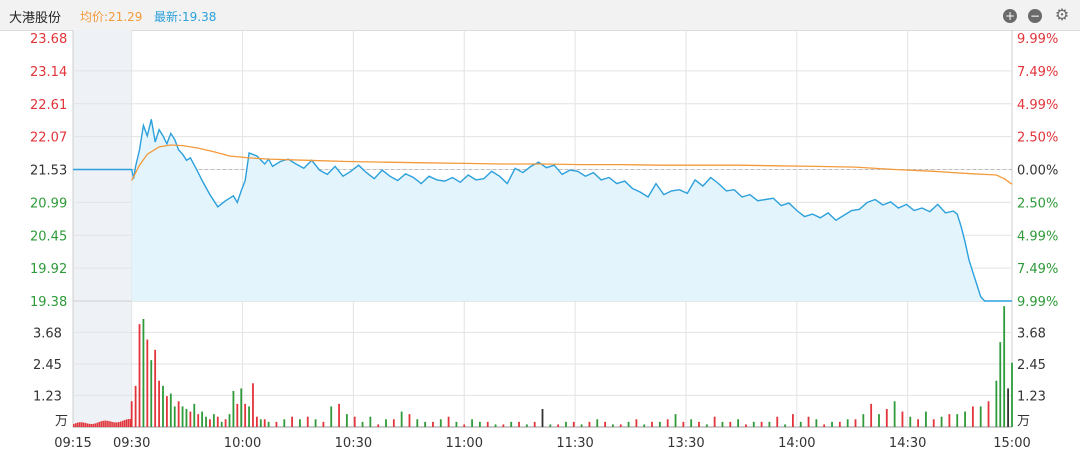 This screenshot has height=456, width=1080. What do you see at coordinates (48, 302) in the screenshot?
I see `price-tick-label: 19.38` at bounding box center [48, 302].